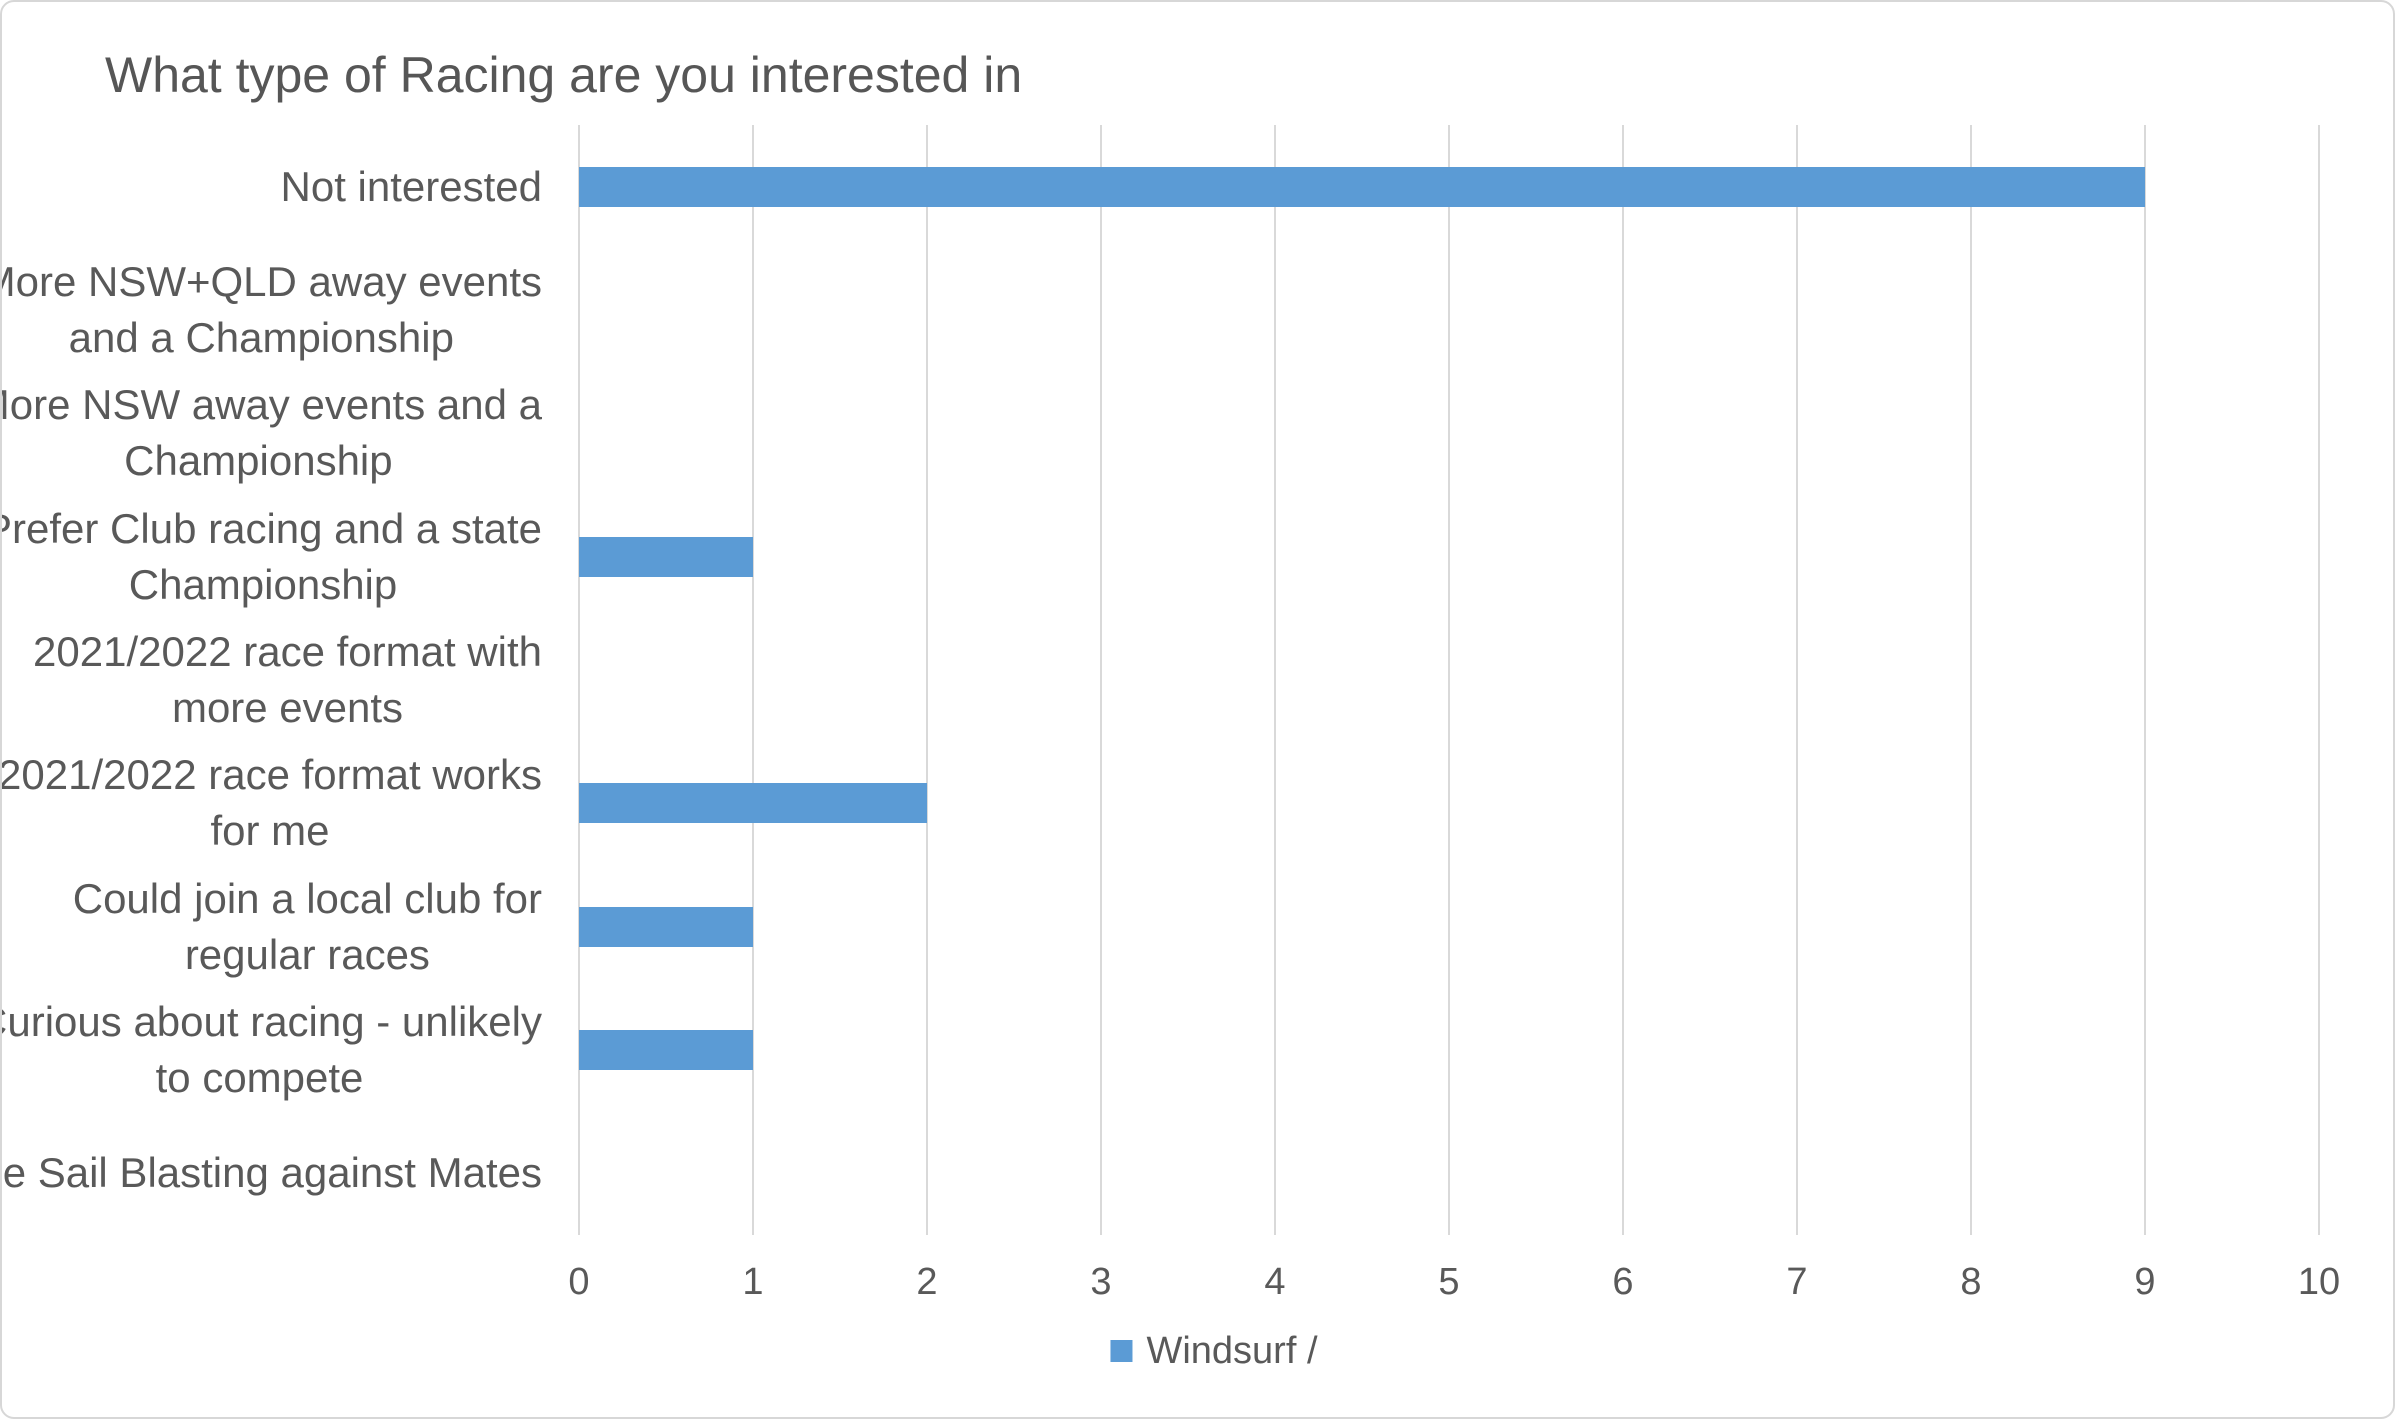 This screenshot has width=2395, height=1419. I want to click on category-label-row: 2021/2022 race format with more events, so click(272, 679).